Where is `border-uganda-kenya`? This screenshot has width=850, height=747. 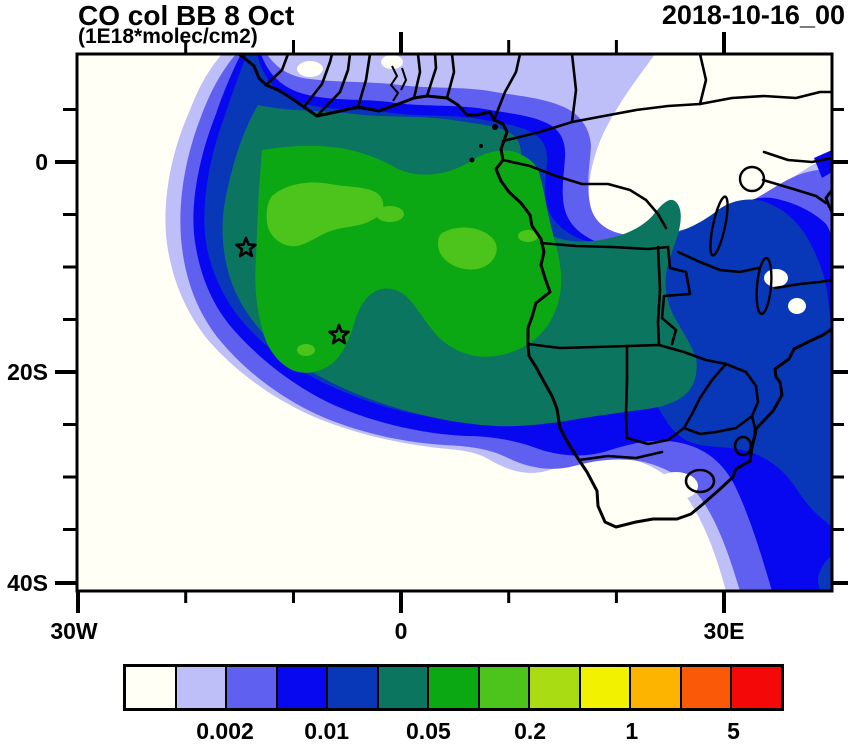
border-uganda-kenya is located at coordinates (797, 157).